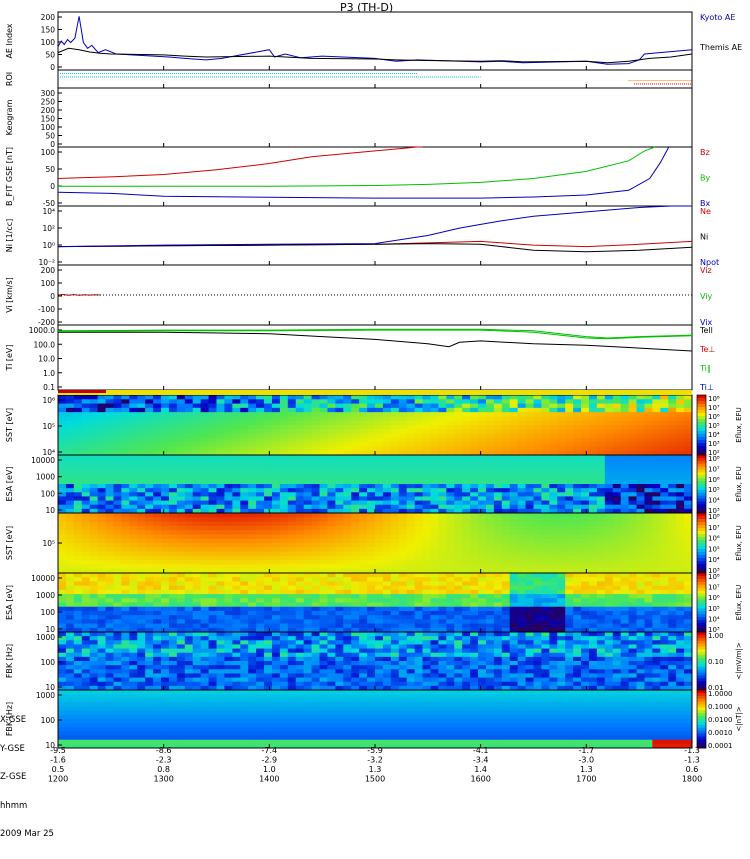 The width and height of the screenshot is (750, 859). I want to click on ytick-esa_i: 10000, so click(43, 578).